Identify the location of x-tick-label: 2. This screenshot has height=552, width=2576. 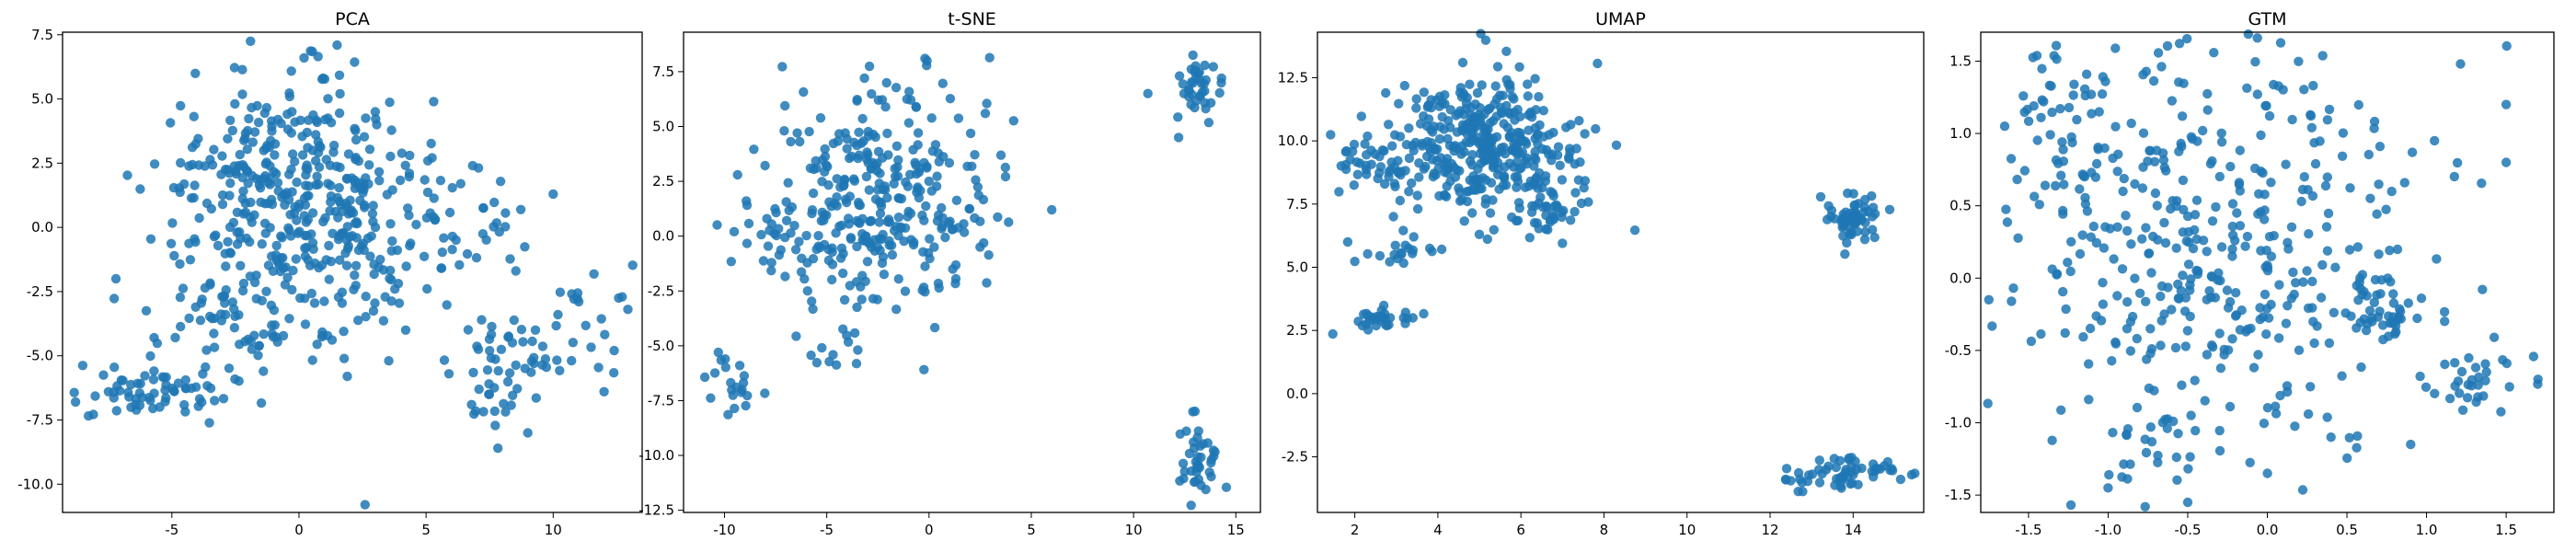
(1355, 530).